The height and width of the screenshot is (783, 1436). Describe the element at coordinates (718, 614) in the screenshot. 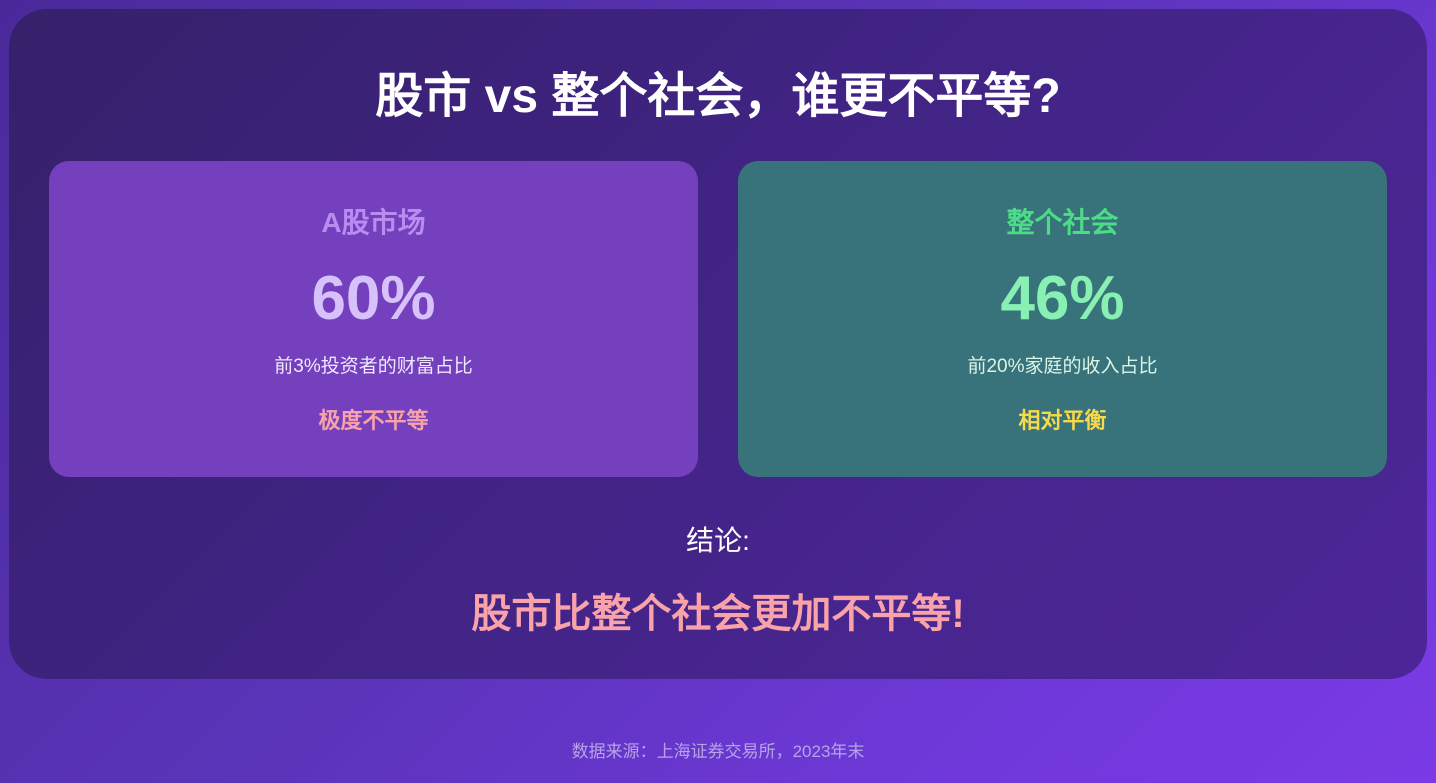

I see `conclusion-text: 股市比整个社会更加不平等!` at that location.